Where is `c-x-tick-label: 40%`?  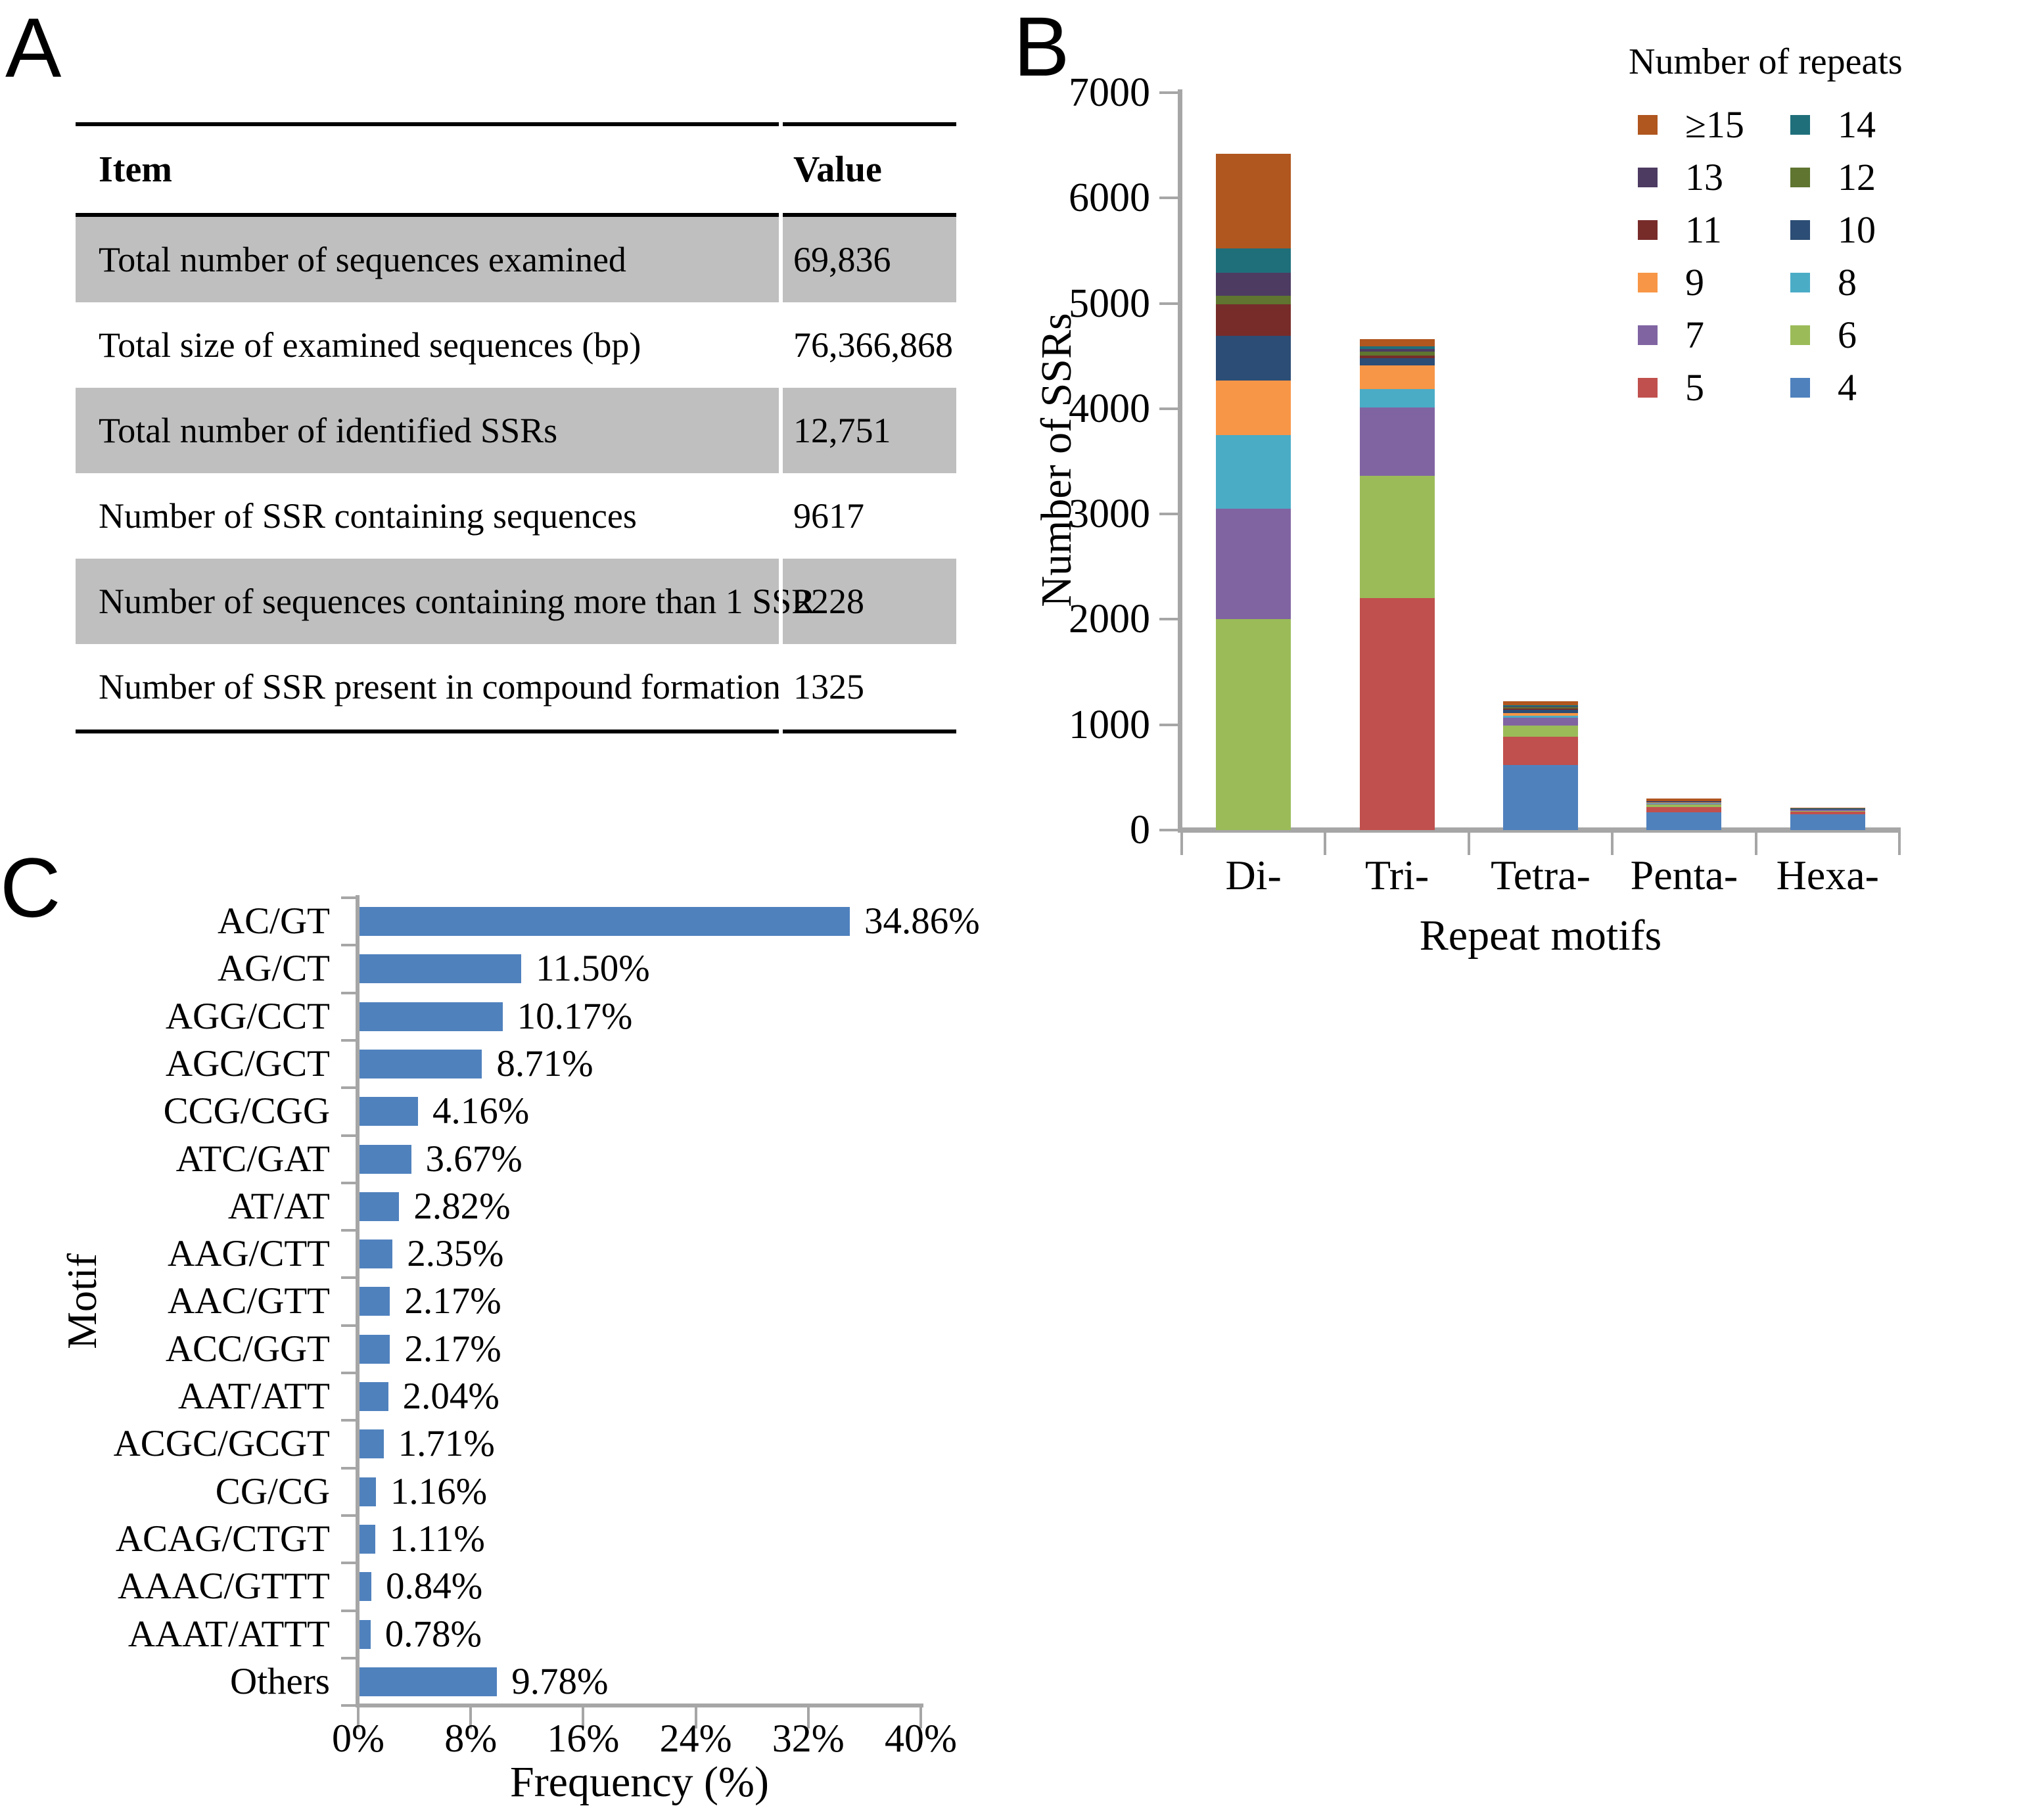
c-x-tick-label: 40% is located at coordinates (921, 1738).